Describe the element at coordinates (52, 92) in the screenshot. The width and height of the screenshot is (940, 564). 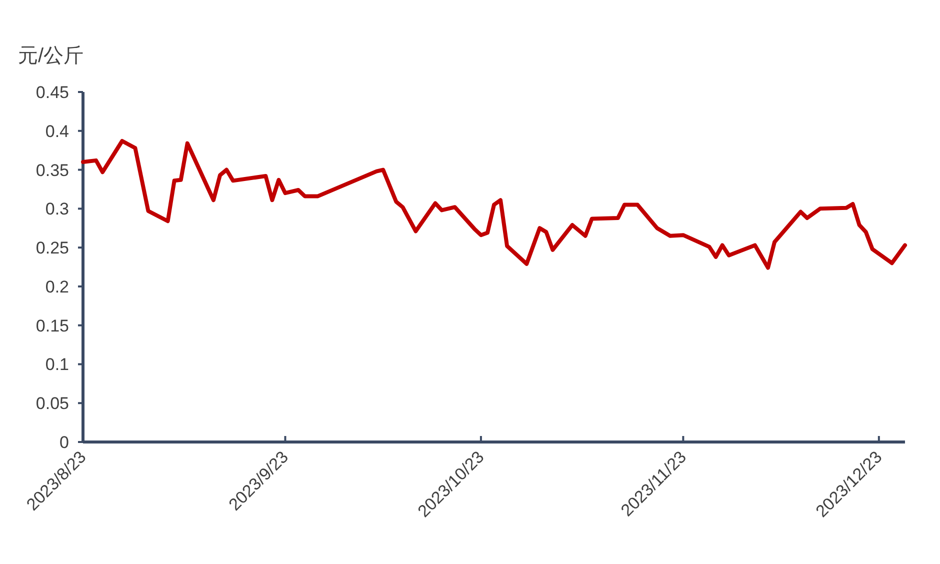
I see `ytick: 0.45` at that location.